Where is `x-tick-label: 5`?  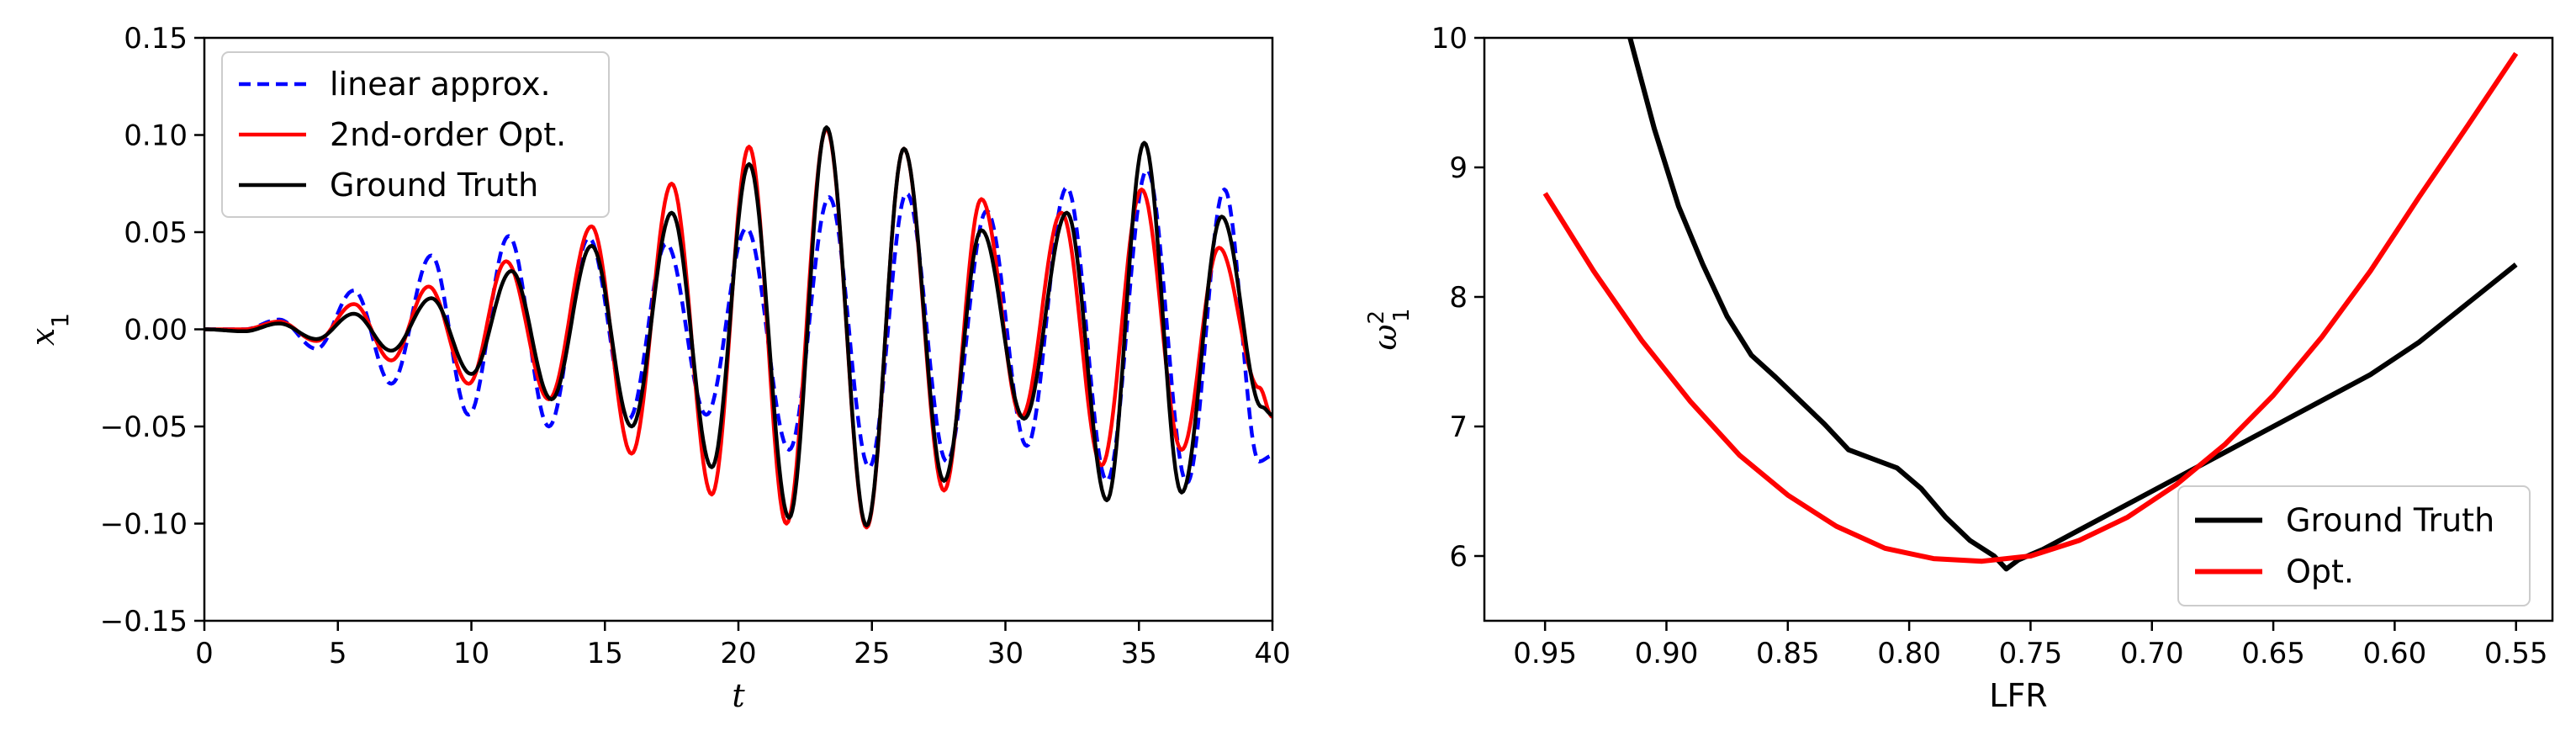
x-tick-label: 5 is located at coordinates (338, 653).